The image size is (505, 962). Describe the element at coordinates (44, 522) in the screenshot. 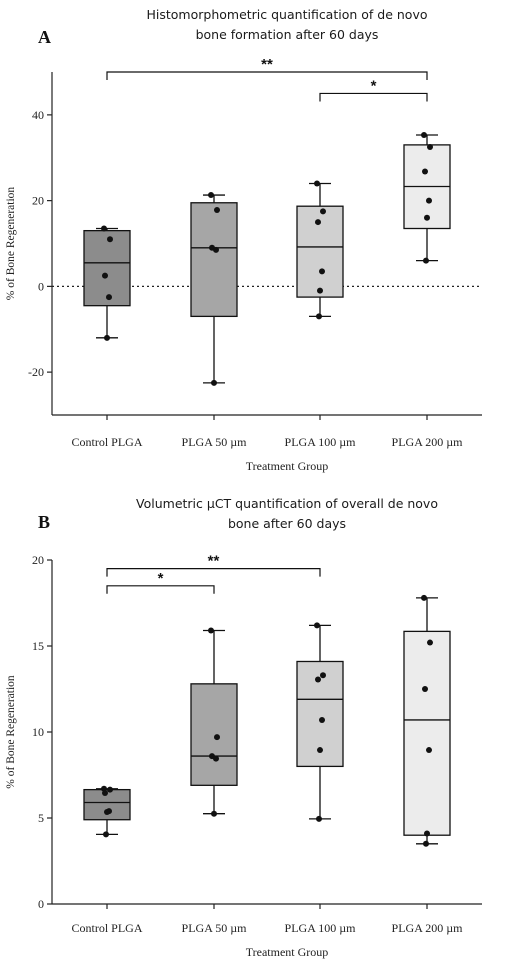

I see `panel-b-panel-label: B` at that location.